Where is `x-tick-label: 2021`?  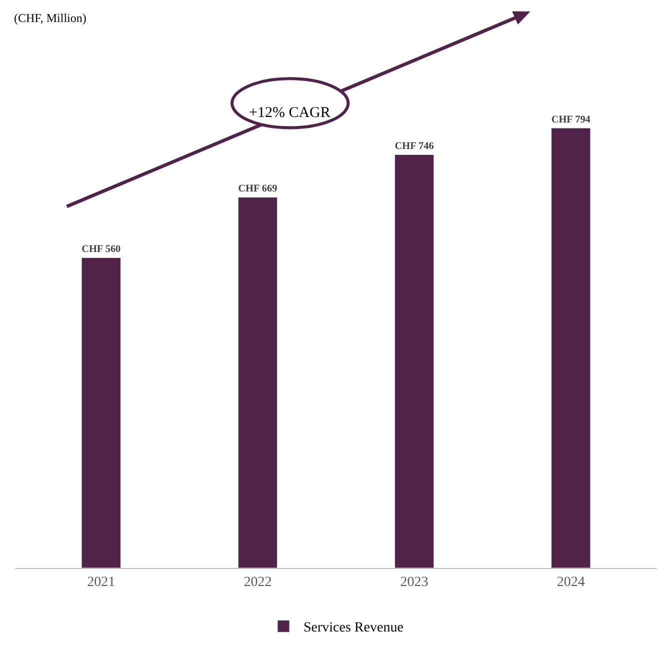 x-tick-label: 2021 is located at coordinates (101, 582).